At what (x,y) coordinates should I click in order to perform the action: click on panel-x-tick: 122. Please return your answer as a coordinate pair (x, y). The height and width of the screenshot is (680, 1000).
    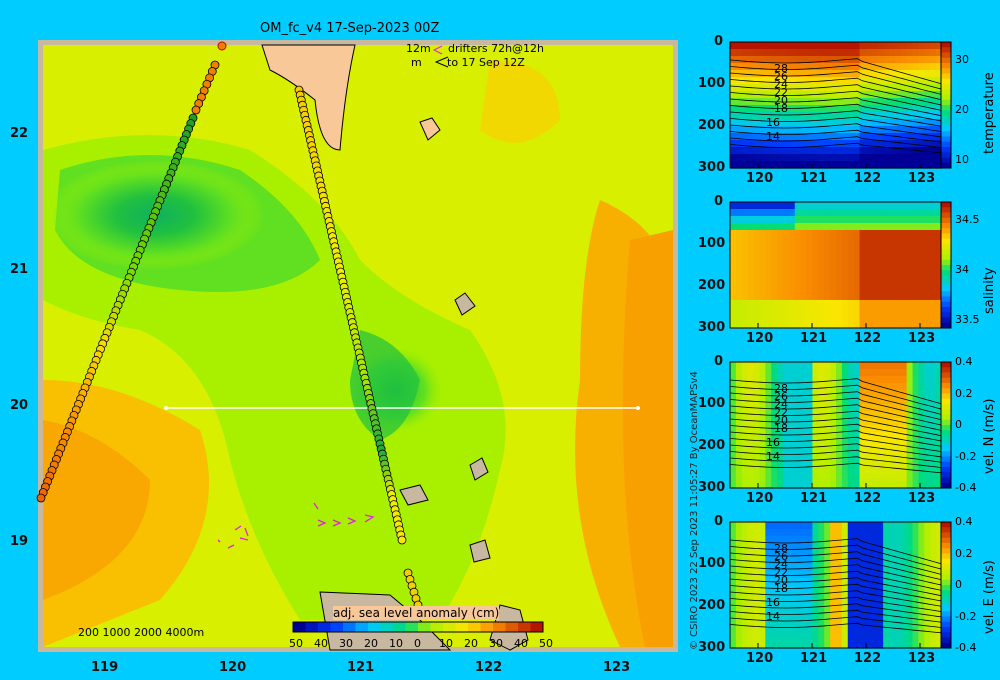
    Looking at the image, I should click on (868, 498).